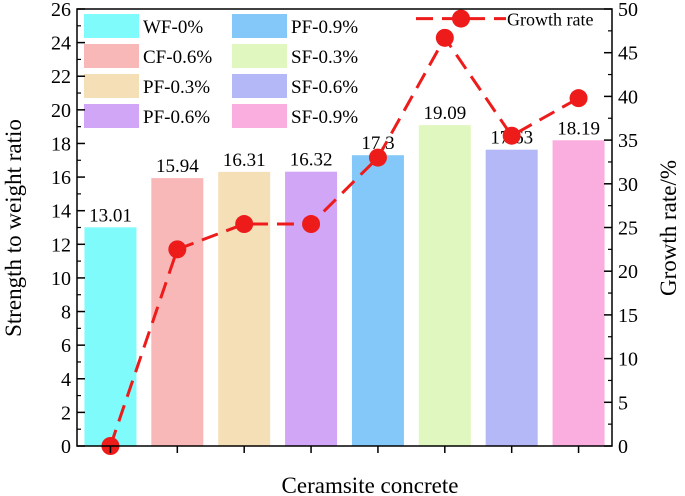 The image size is (685, 496). What do you see at coordinates (311, 308) in the screenshot?
I see `bar-pf-0-6-` at bounding box center [311, 308].